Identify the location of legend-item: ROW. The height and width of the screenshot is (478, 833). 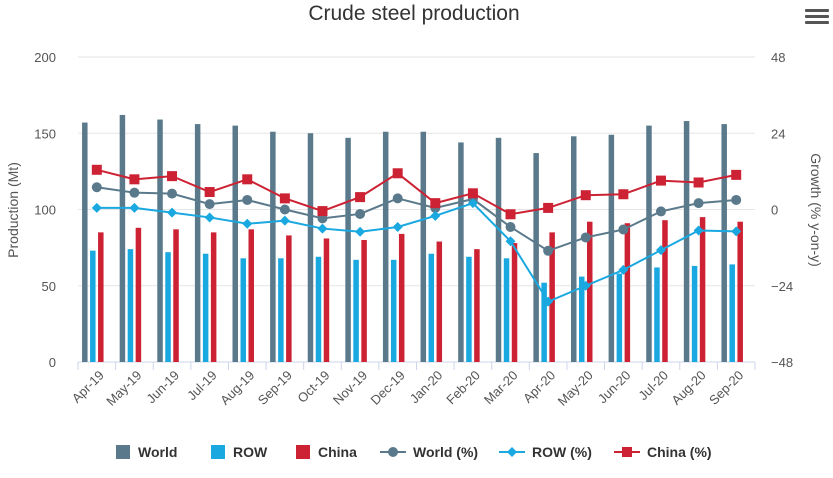
(239, 452).